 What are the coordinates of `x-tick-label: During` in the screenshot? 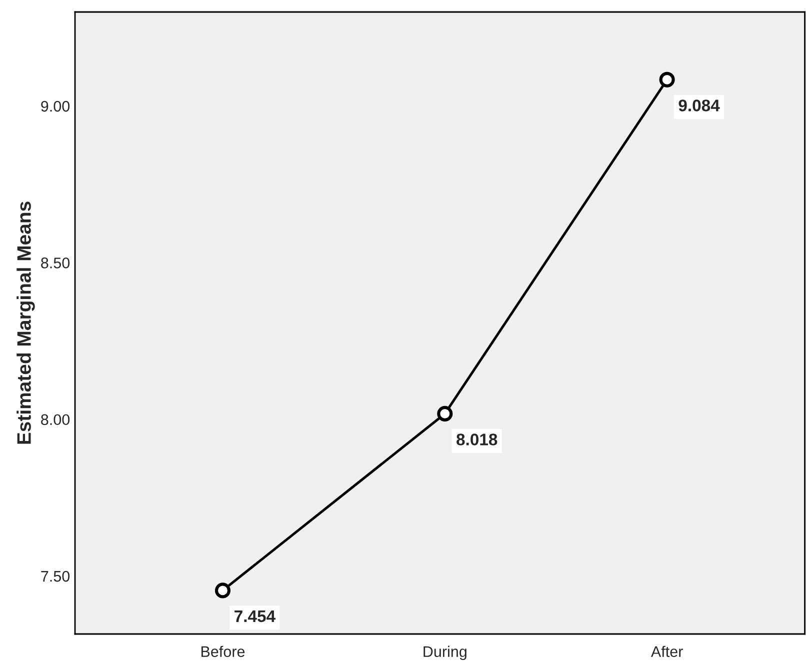 It's located at (445, 653).